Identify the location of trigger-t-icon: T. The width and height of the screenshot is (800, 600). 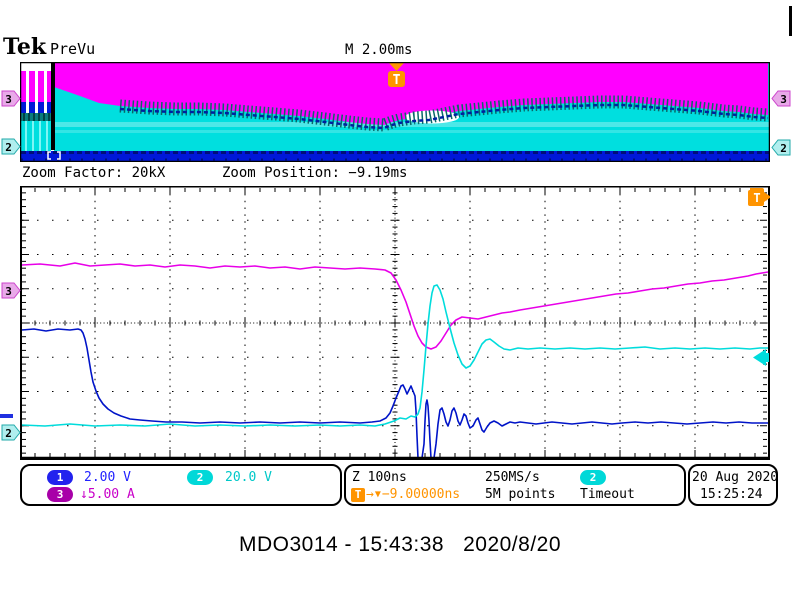
(358, 494).